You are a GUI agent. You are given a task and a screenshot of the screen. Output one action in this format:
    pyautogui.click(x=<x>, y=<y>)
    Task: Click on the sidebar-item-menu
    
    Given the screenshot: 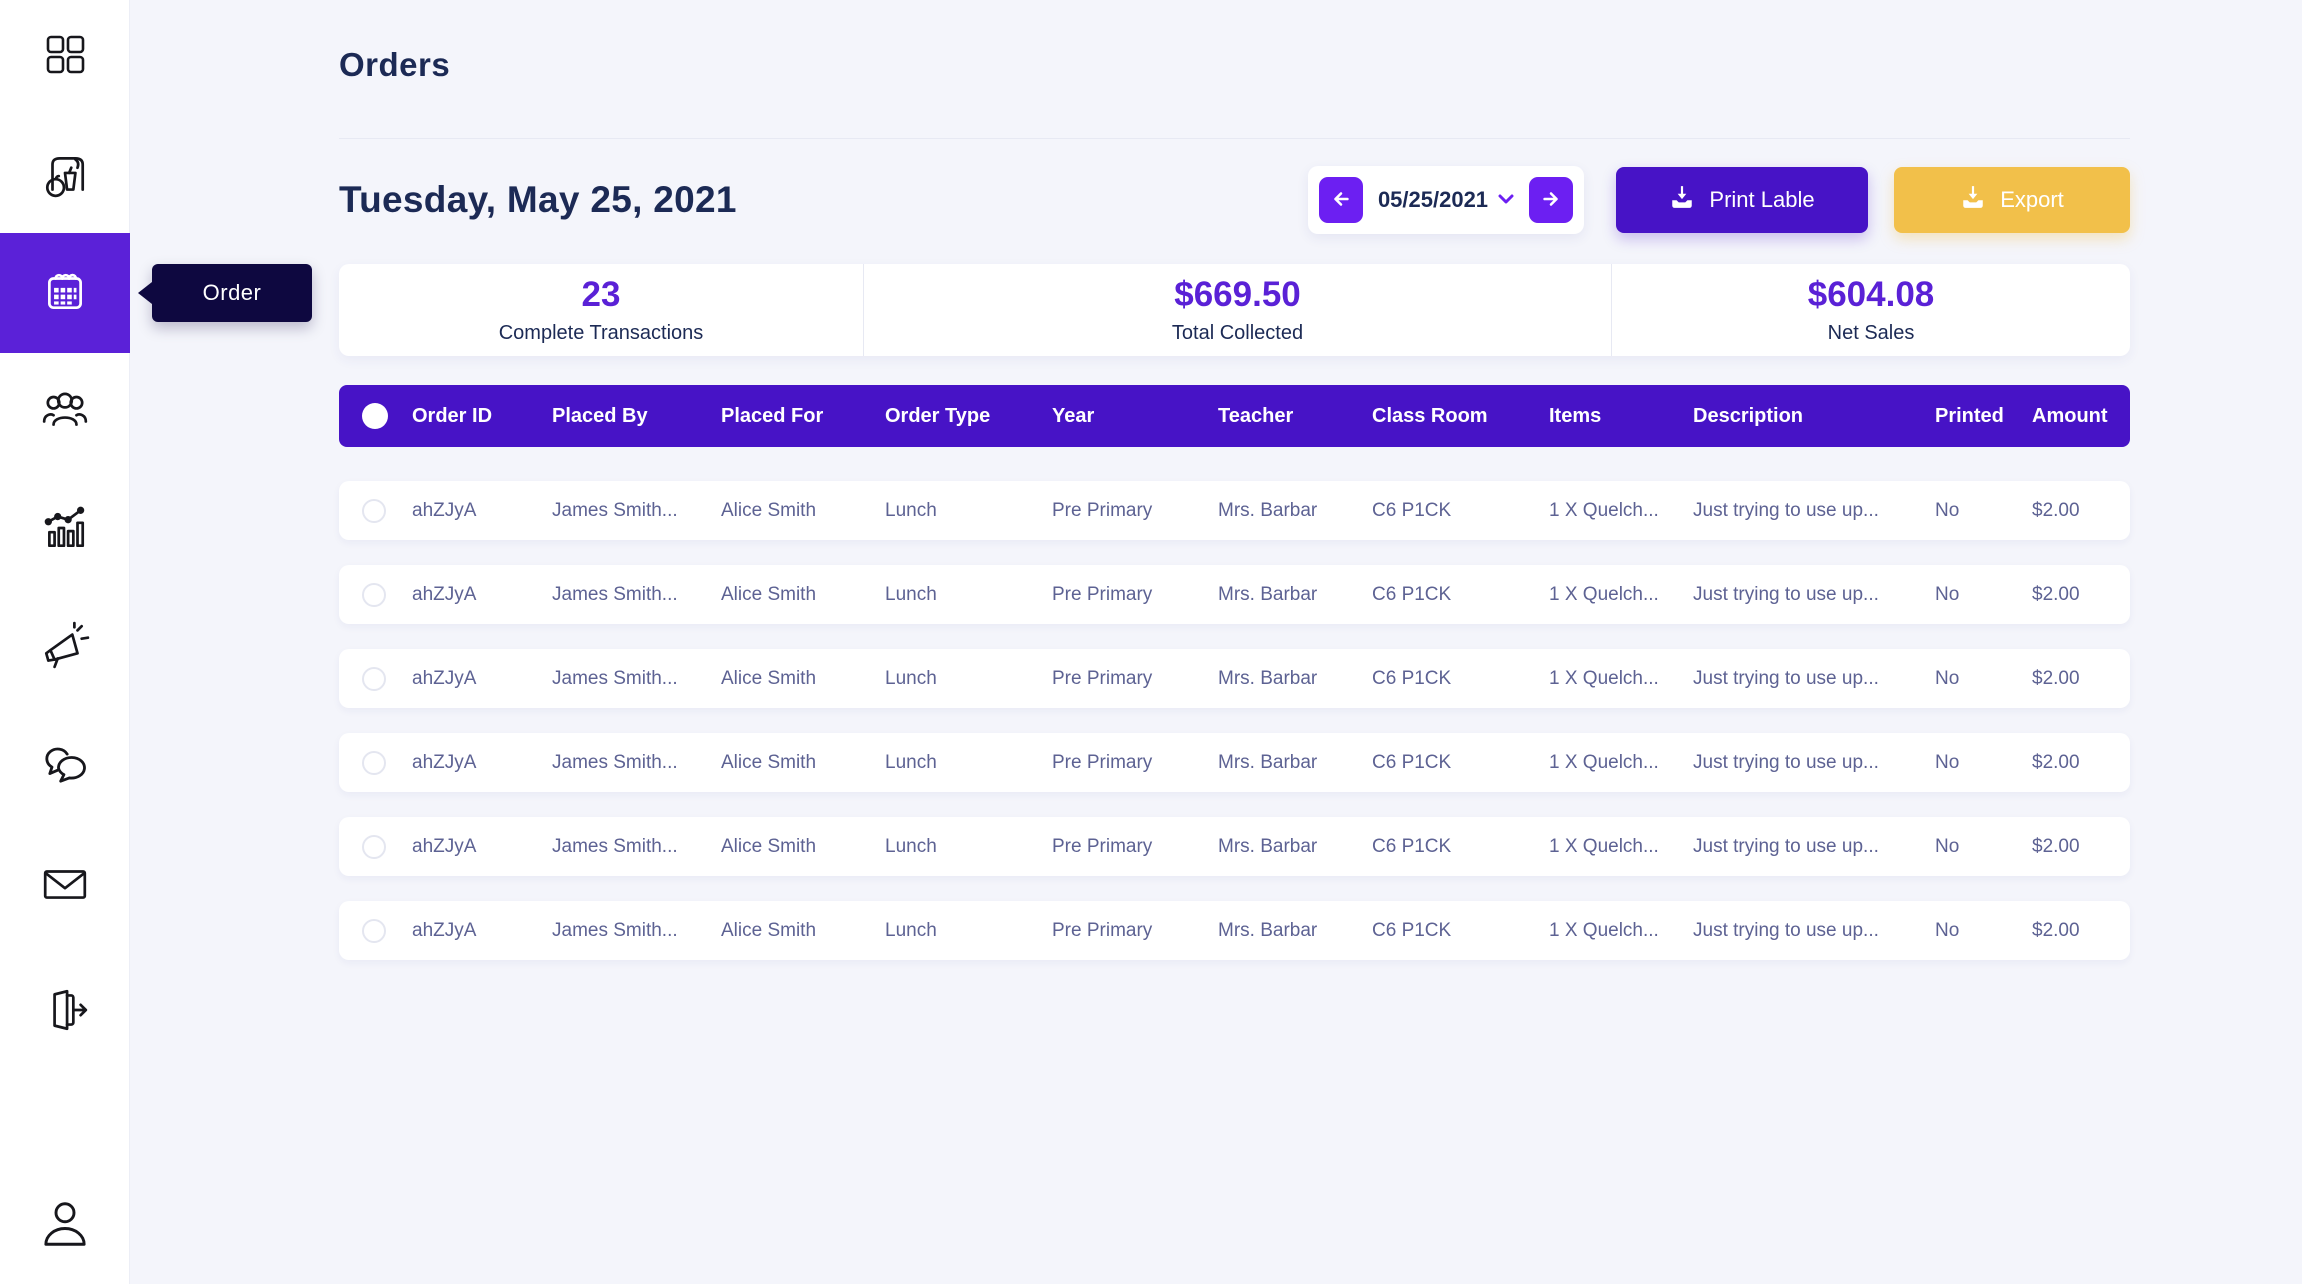 What is the action you would take?
    pyautogui.click(x=65, y=177)
    